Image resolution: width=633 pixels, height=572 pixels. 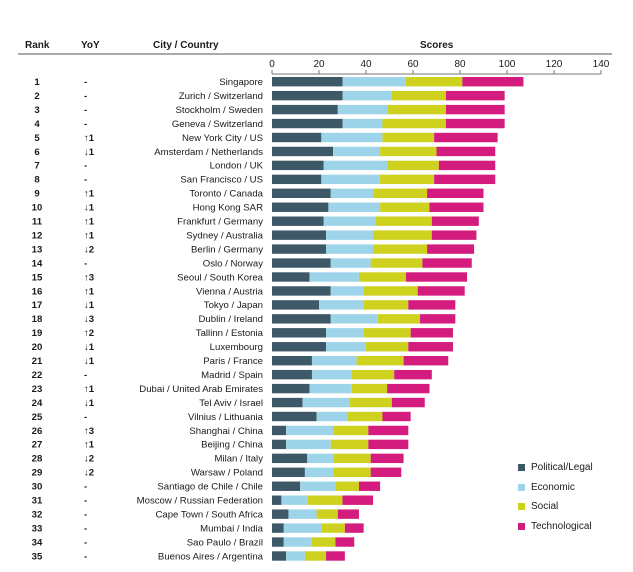 I want to click on category-label: Vilnius / Lithuania, so click(x=226, y=417).